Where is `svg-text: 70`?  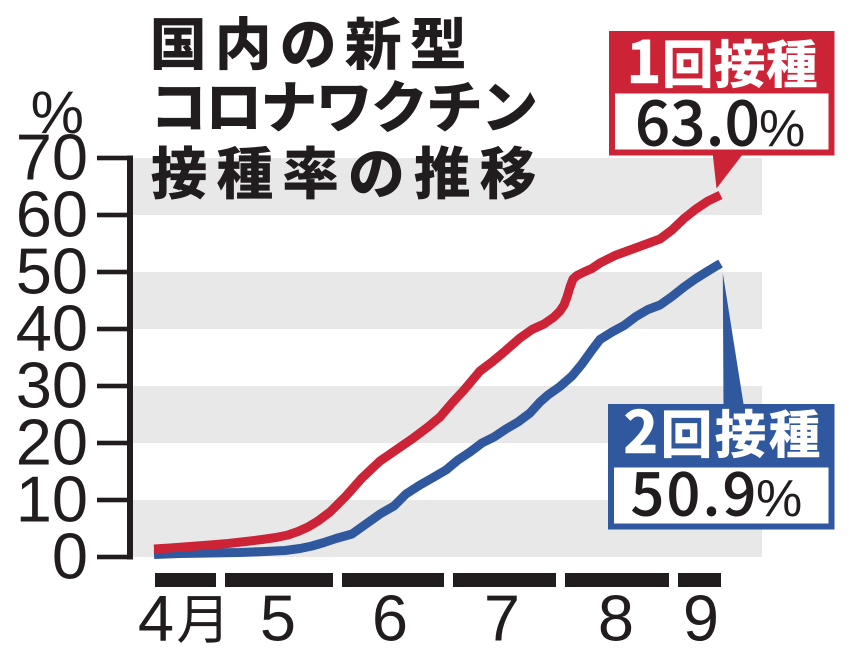 svg-text: 70 is located at coordinates (52, 157).